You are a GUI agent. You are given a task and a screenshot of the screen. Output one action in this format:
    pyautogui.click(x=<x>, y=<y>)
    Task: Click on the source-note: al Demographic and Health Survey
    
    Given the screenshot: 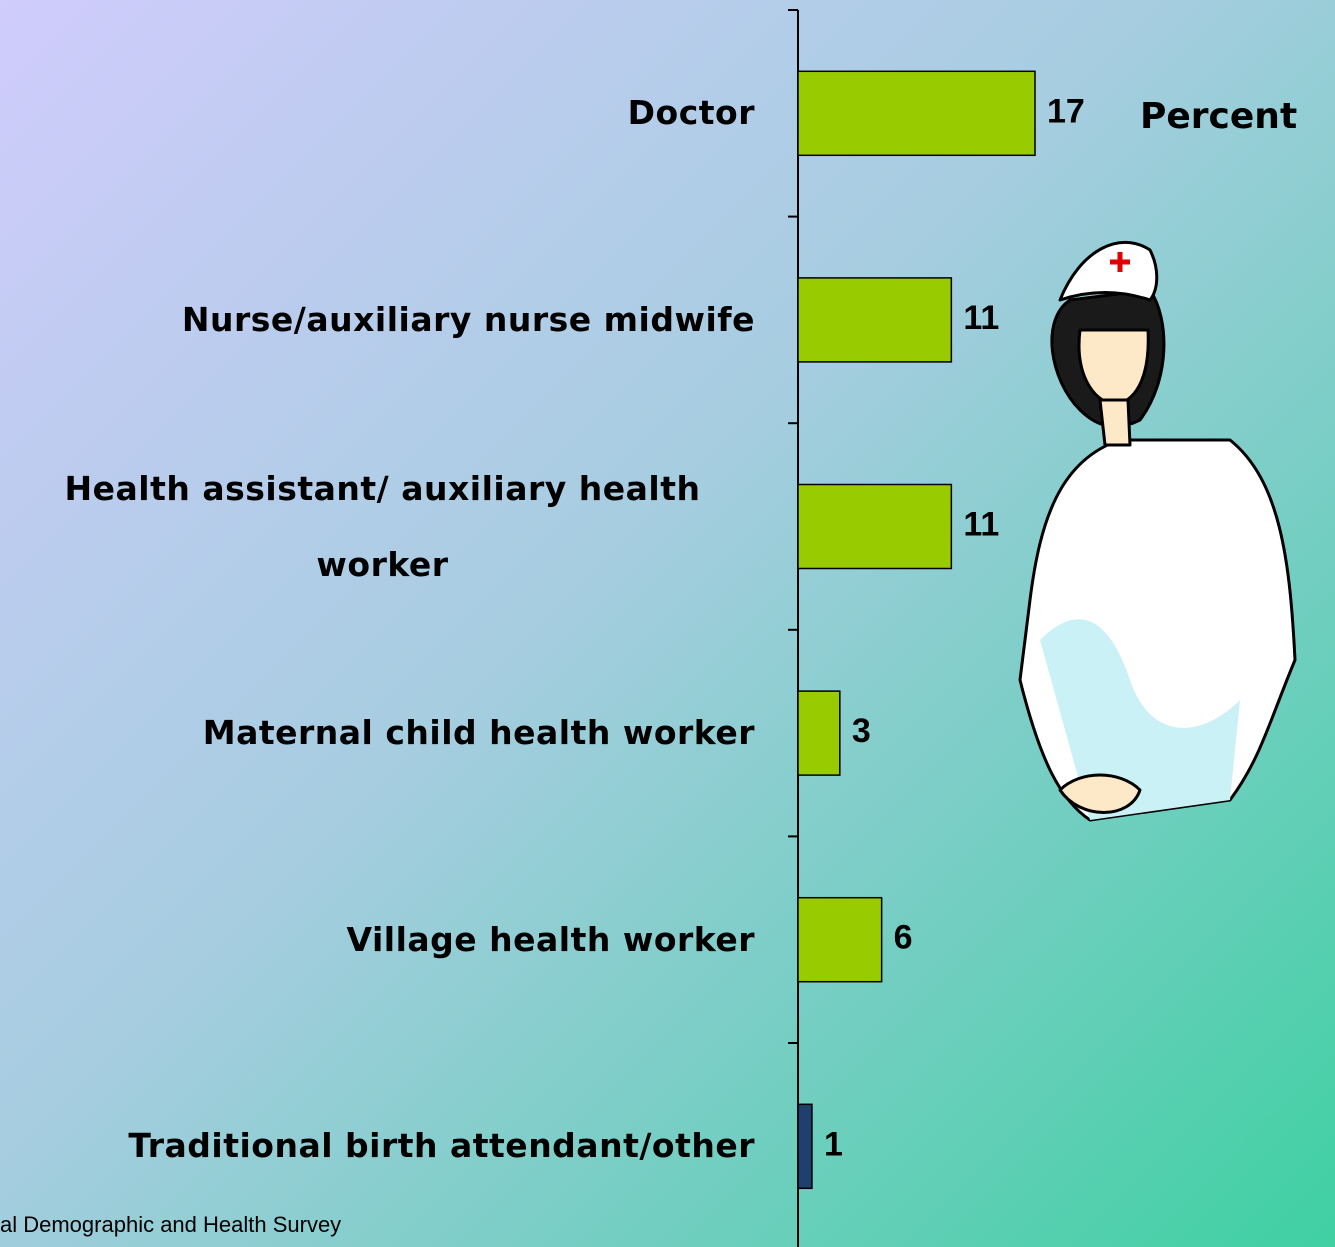 What is the action you would take?
    pyautogui.click(x=171, y=1224)
    